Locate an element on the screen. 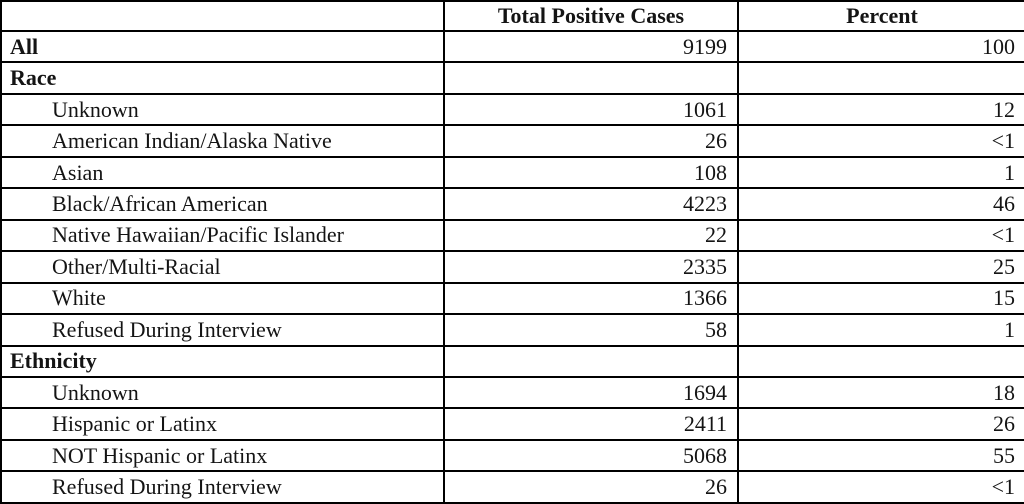  row-total-cases: 9199 is located at coordinates (591, 46).